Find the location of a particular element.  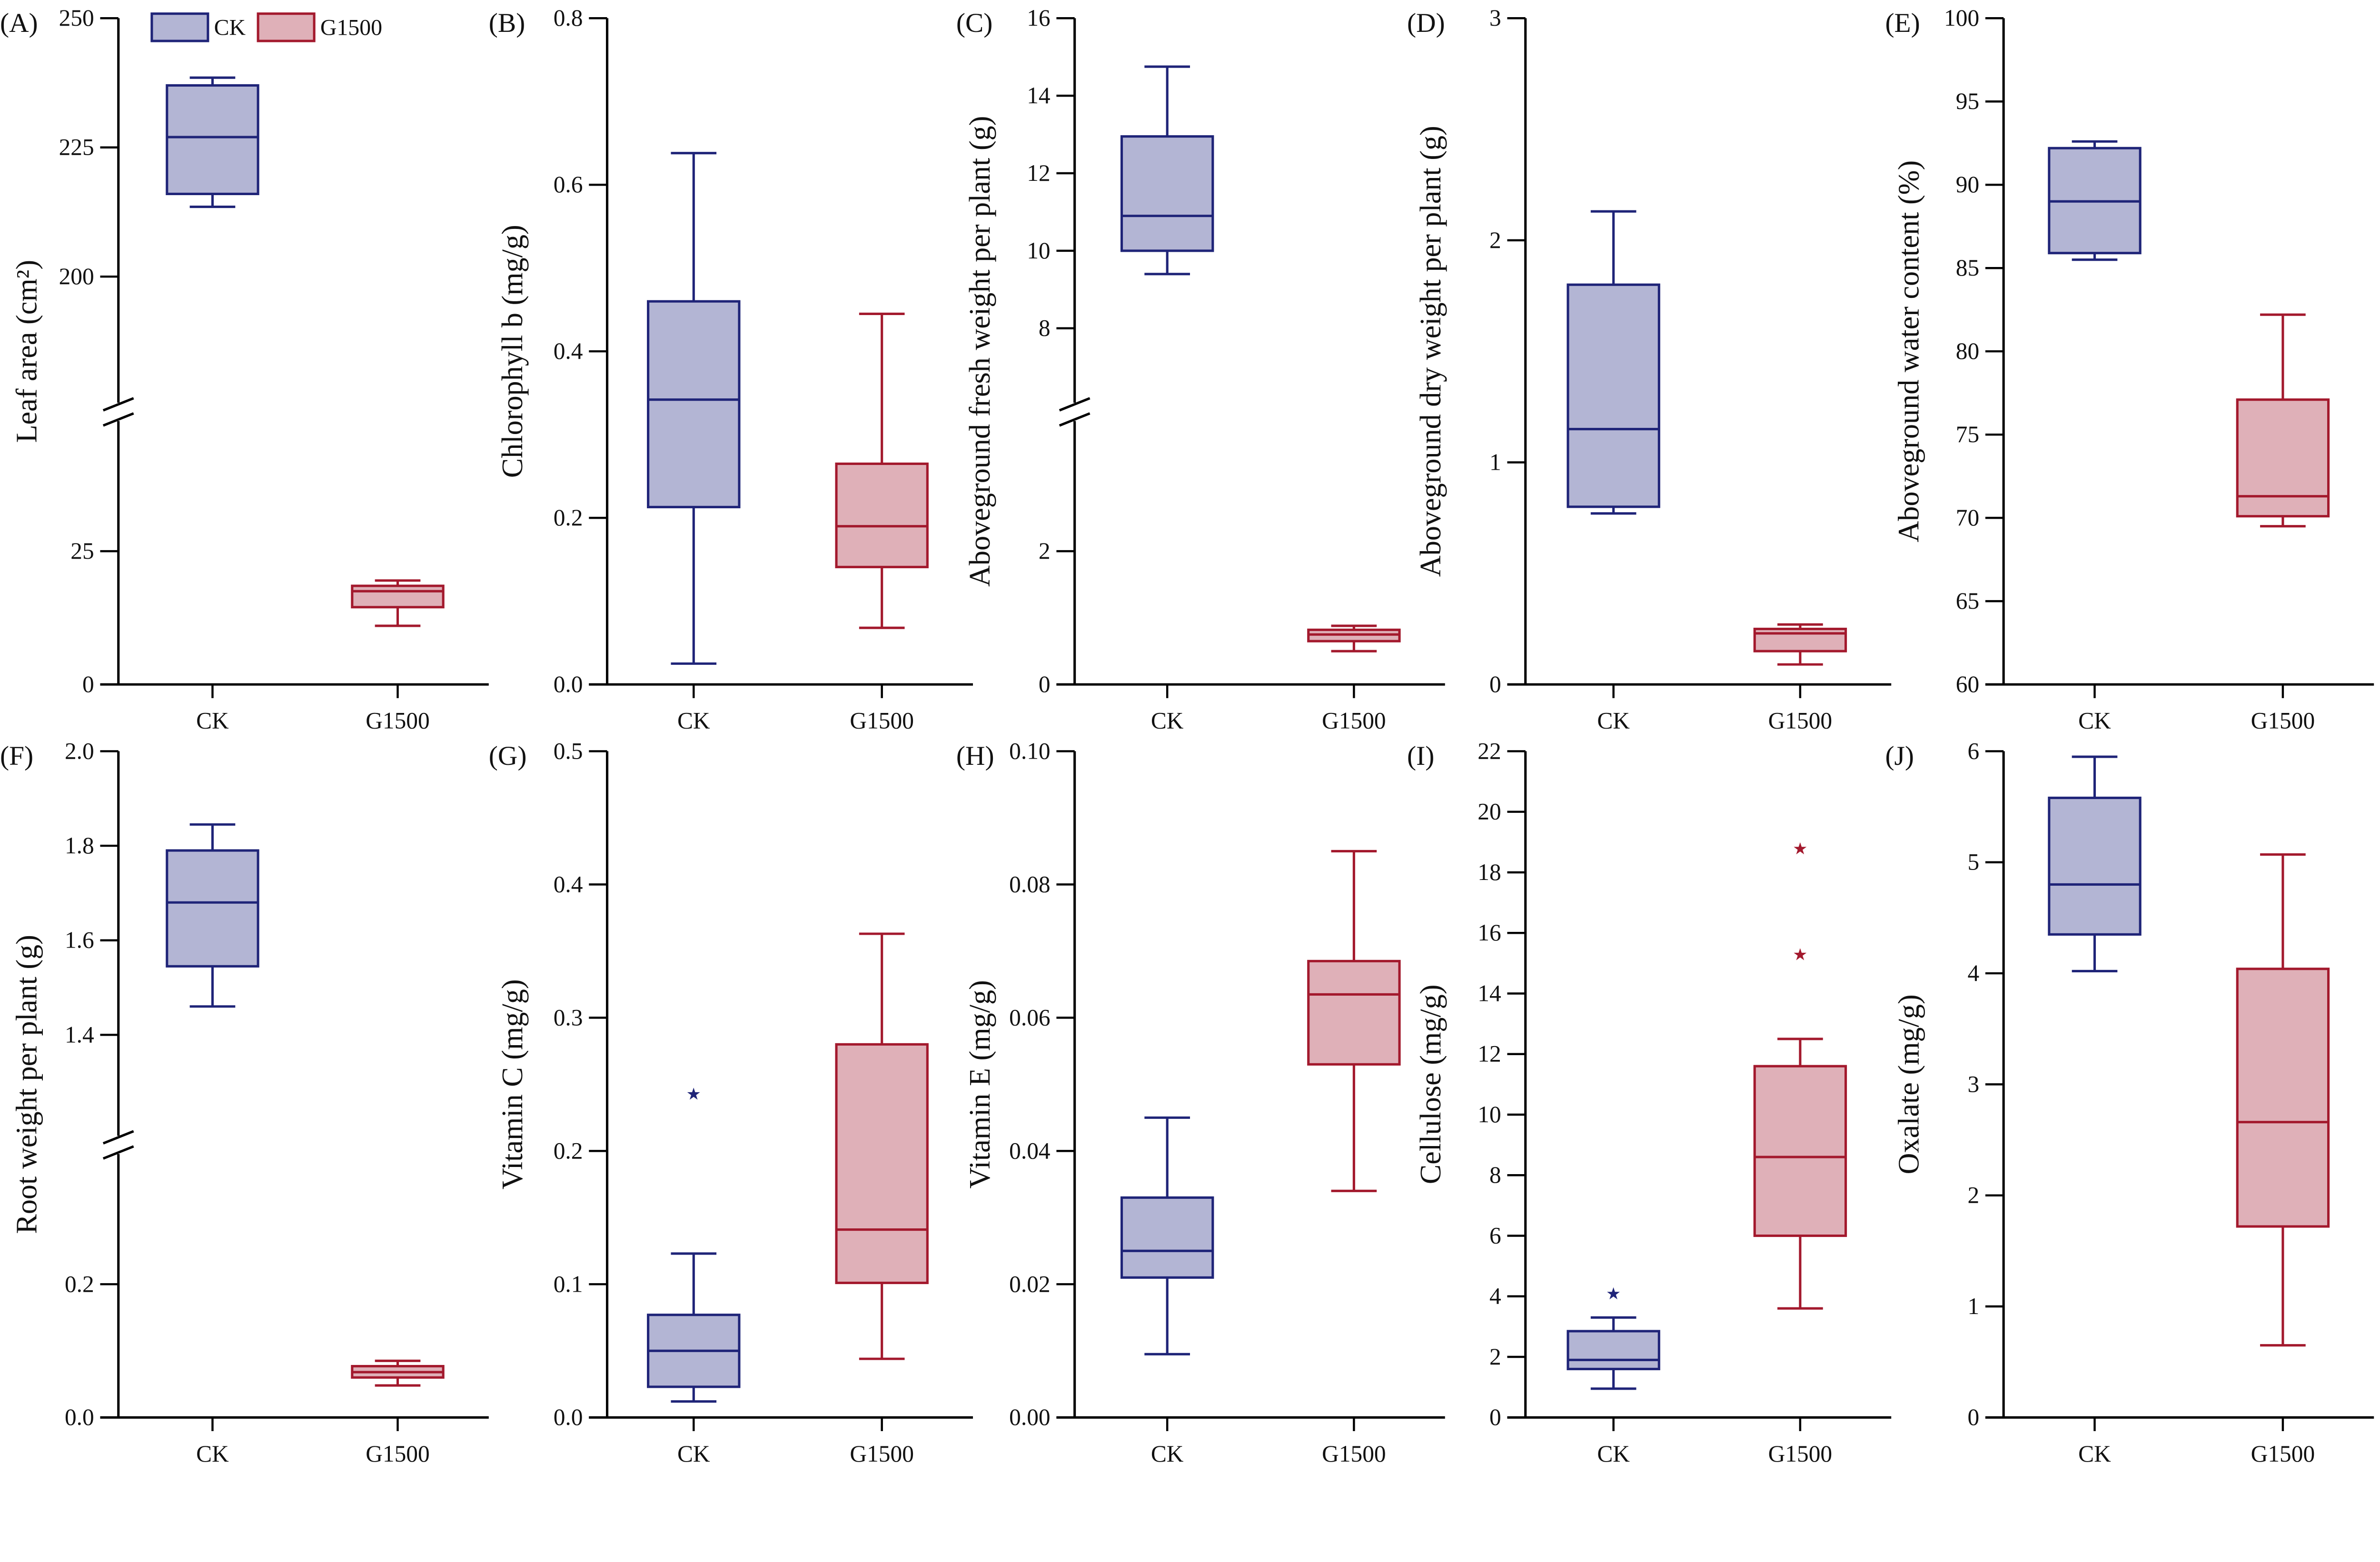

y-tick-label: 250 is located at coordinates (76, 18).